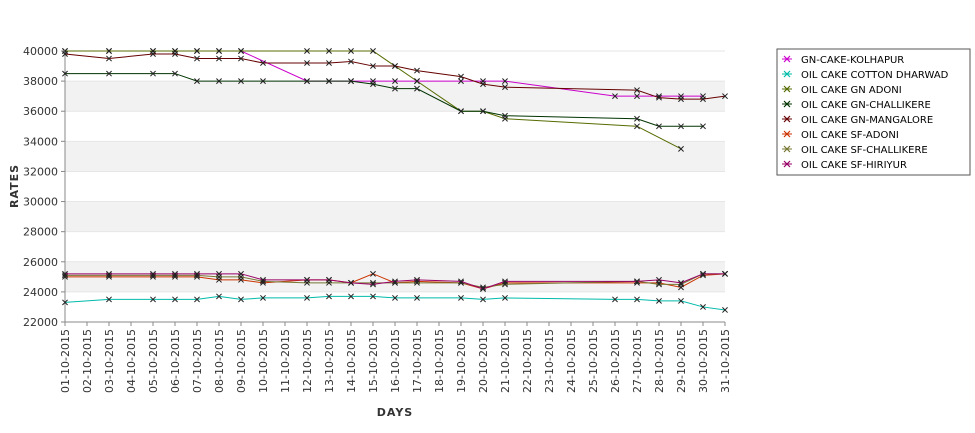 The height and width of the screenshot is (433, 975). What do you see at coordinates (175, 361) in the screenshot?
I see `x-tick-label: 06-10-2015` at bounding box center [175, 361].